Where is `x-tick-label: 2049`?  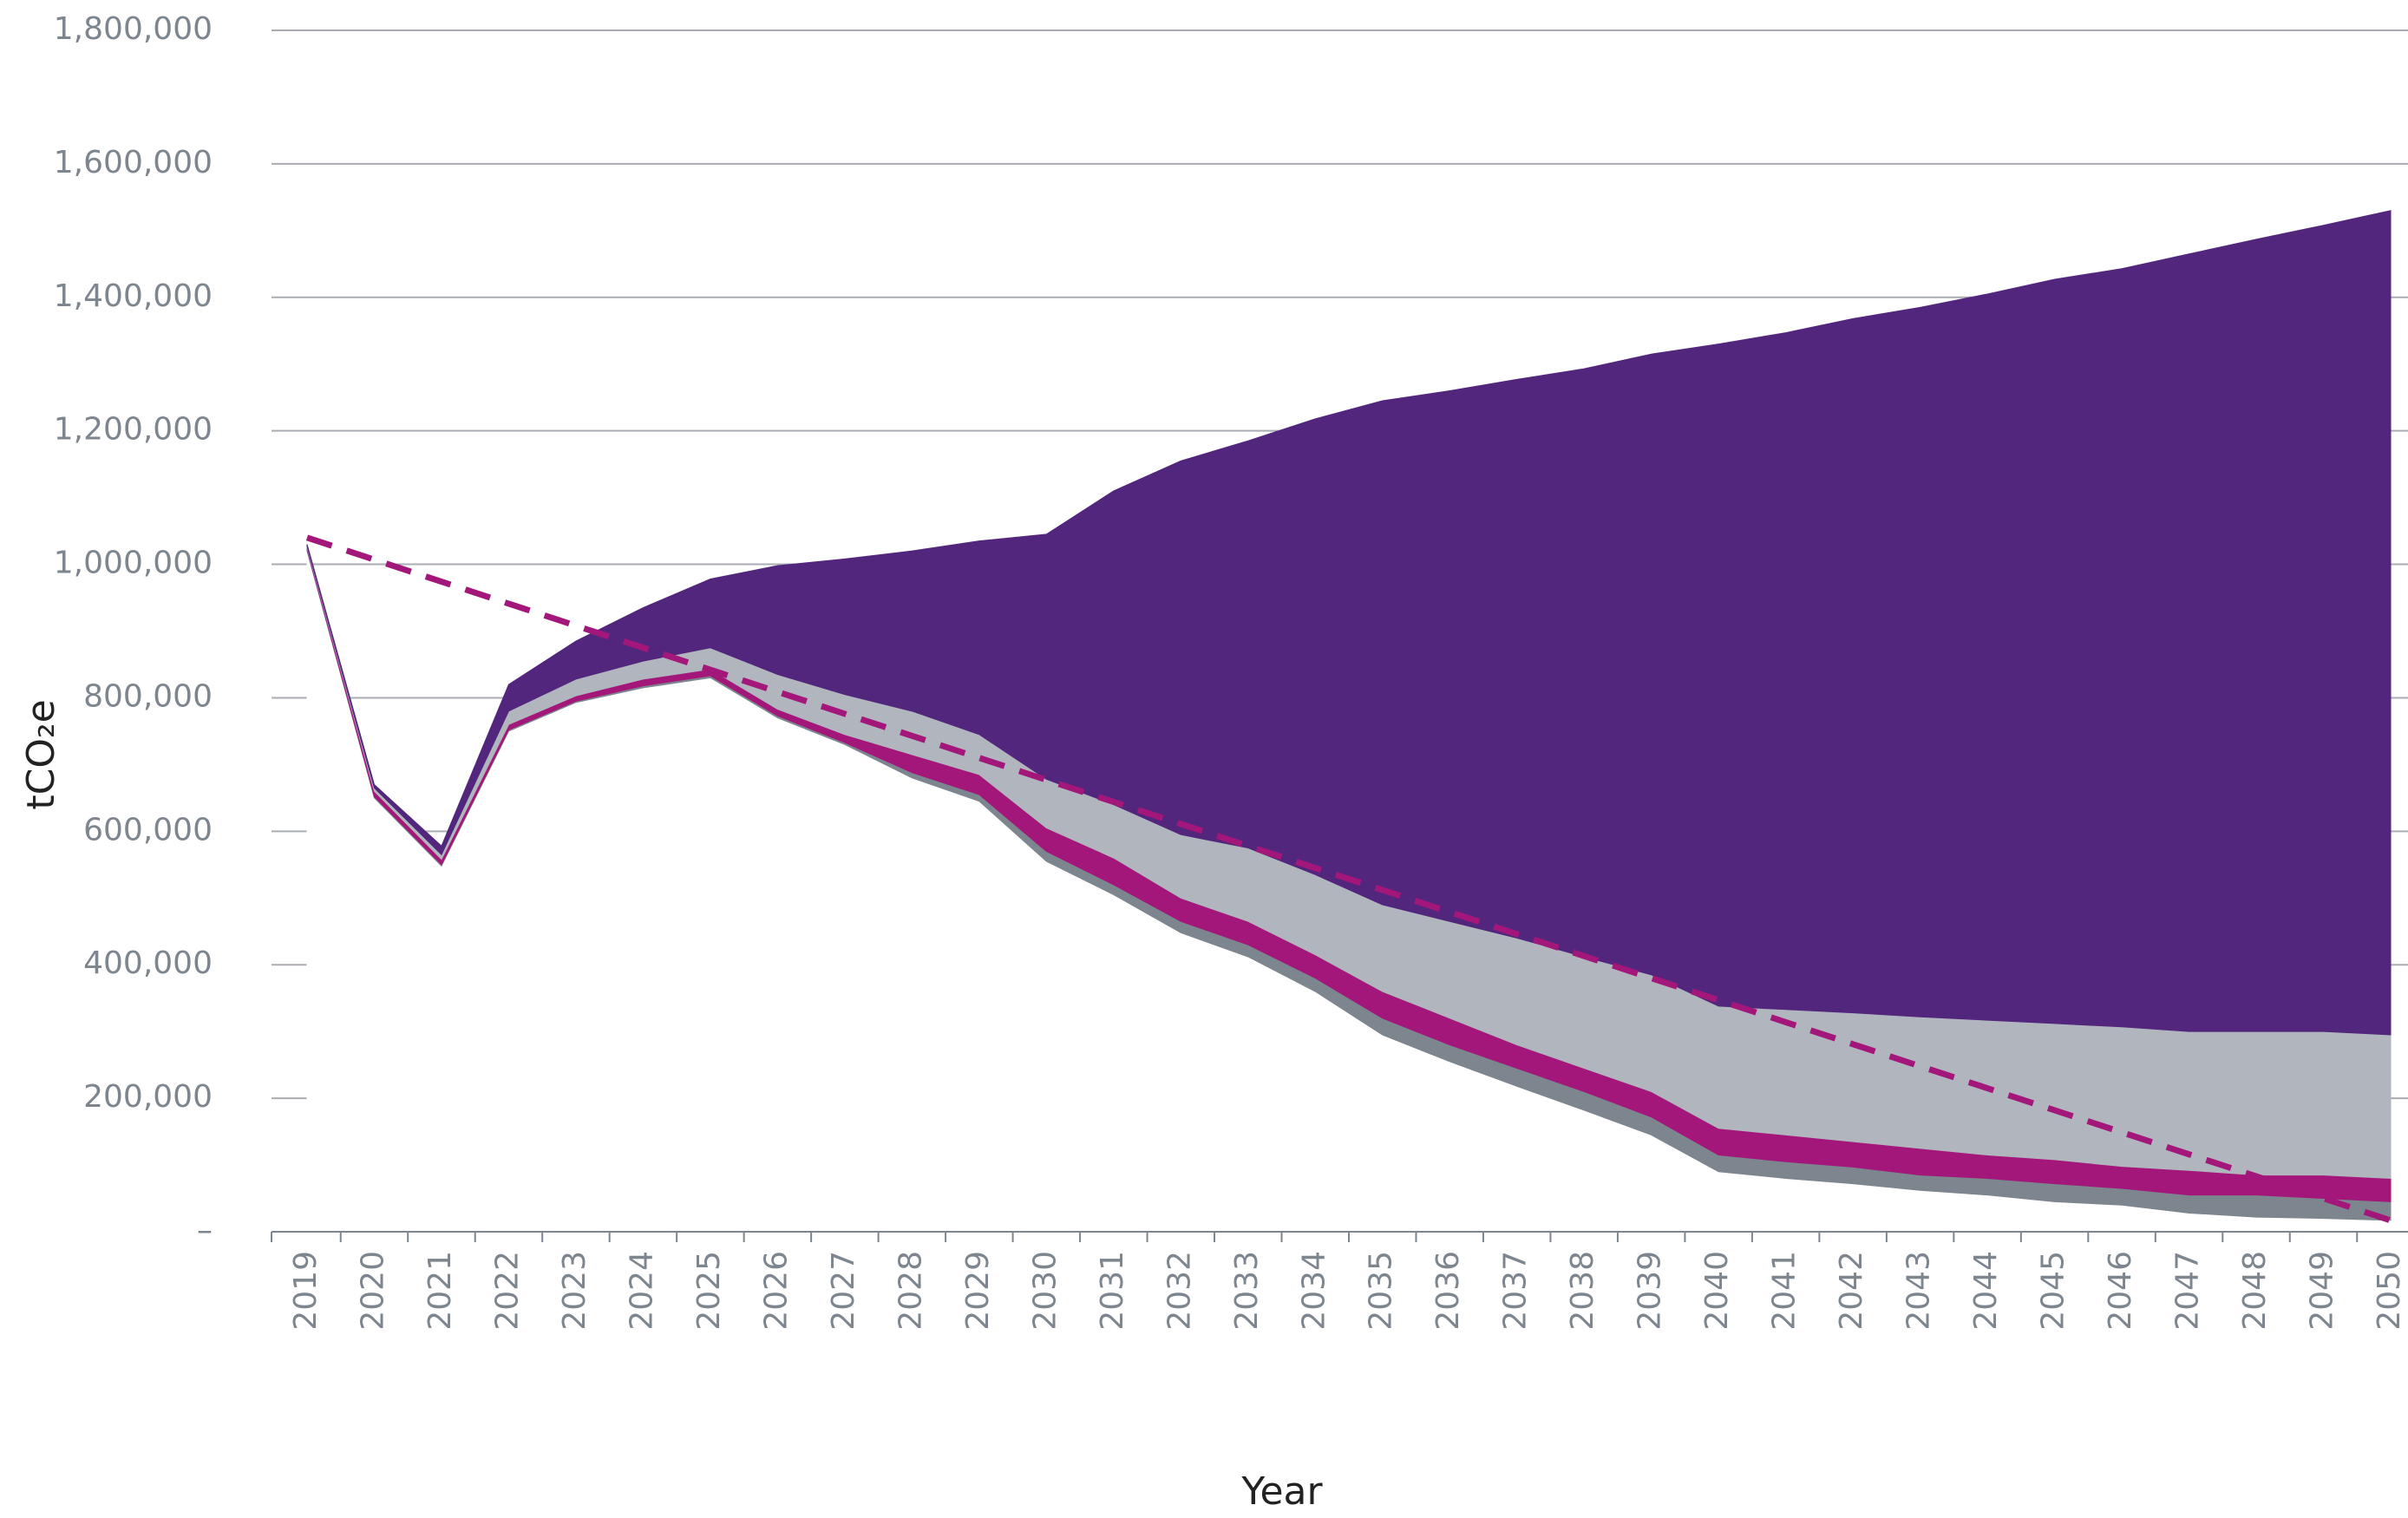
x-tick-label: 2049 is located at coordinates (2322, 1291).